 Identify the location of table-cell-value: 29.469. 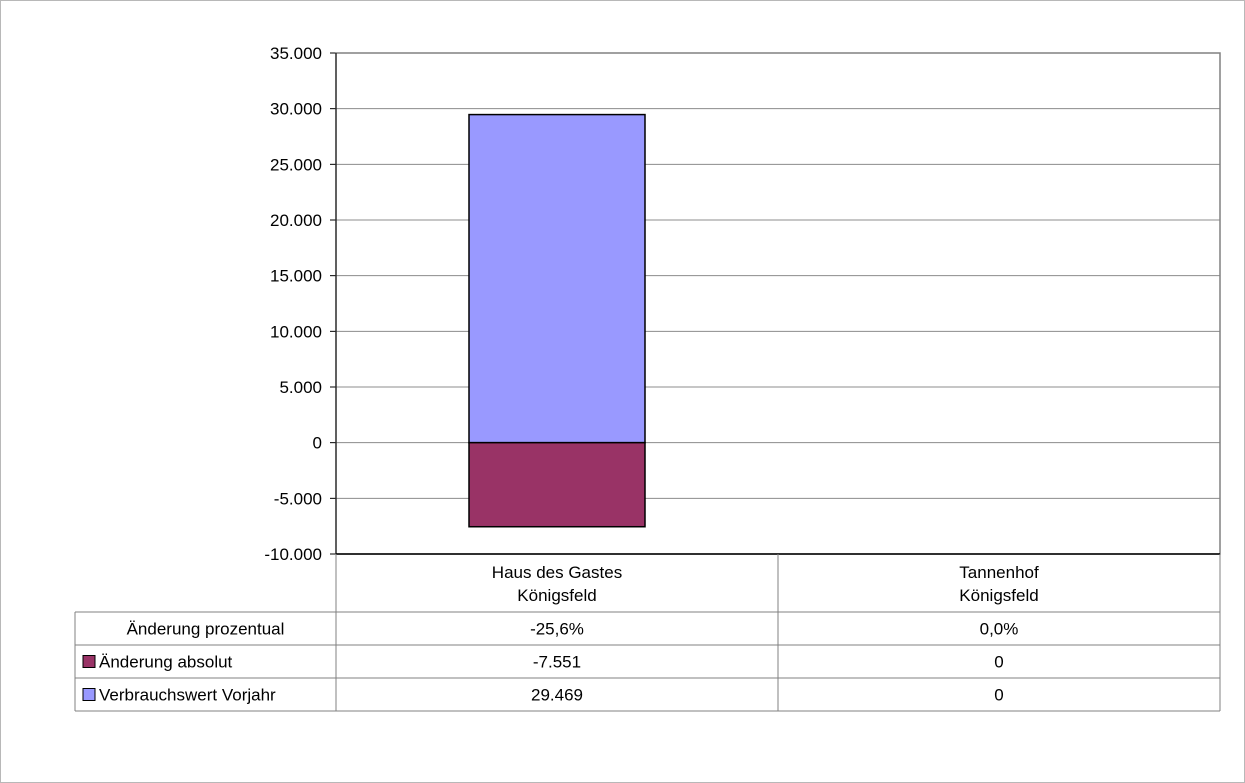
(557, 695).